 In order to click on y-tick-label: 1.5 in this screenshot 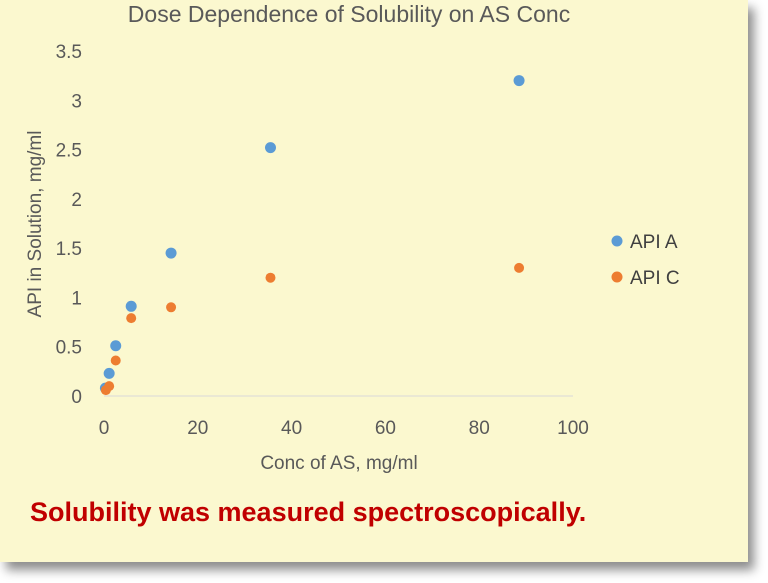, I will do `click(69, 249)`.